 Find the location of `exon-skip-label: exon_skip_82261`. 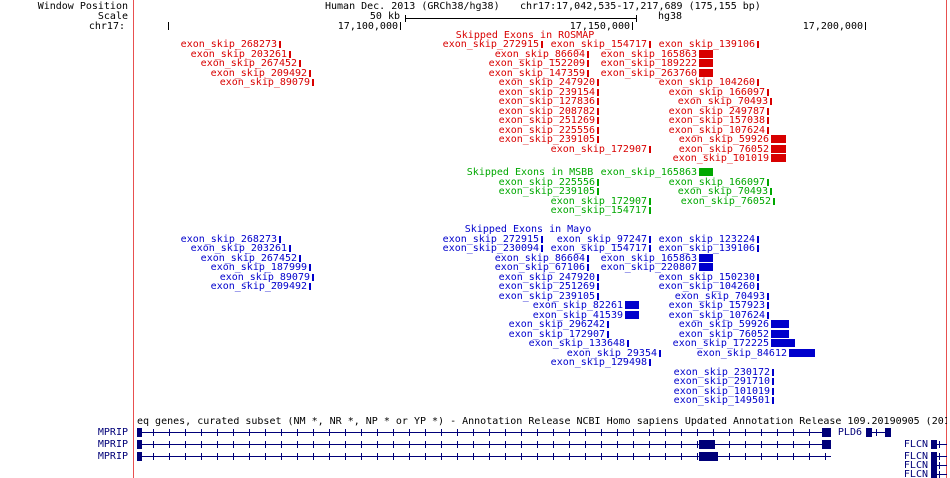

exon-skip-label: exon_skip_82261 is located at coordinates (577, 305).